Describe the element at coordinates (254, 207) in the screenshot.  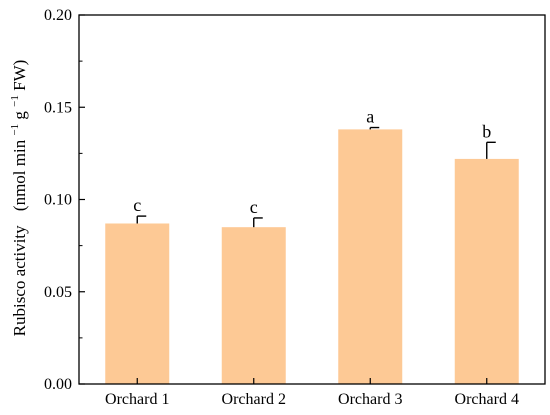
I see `significance-label-2: c` at that location.